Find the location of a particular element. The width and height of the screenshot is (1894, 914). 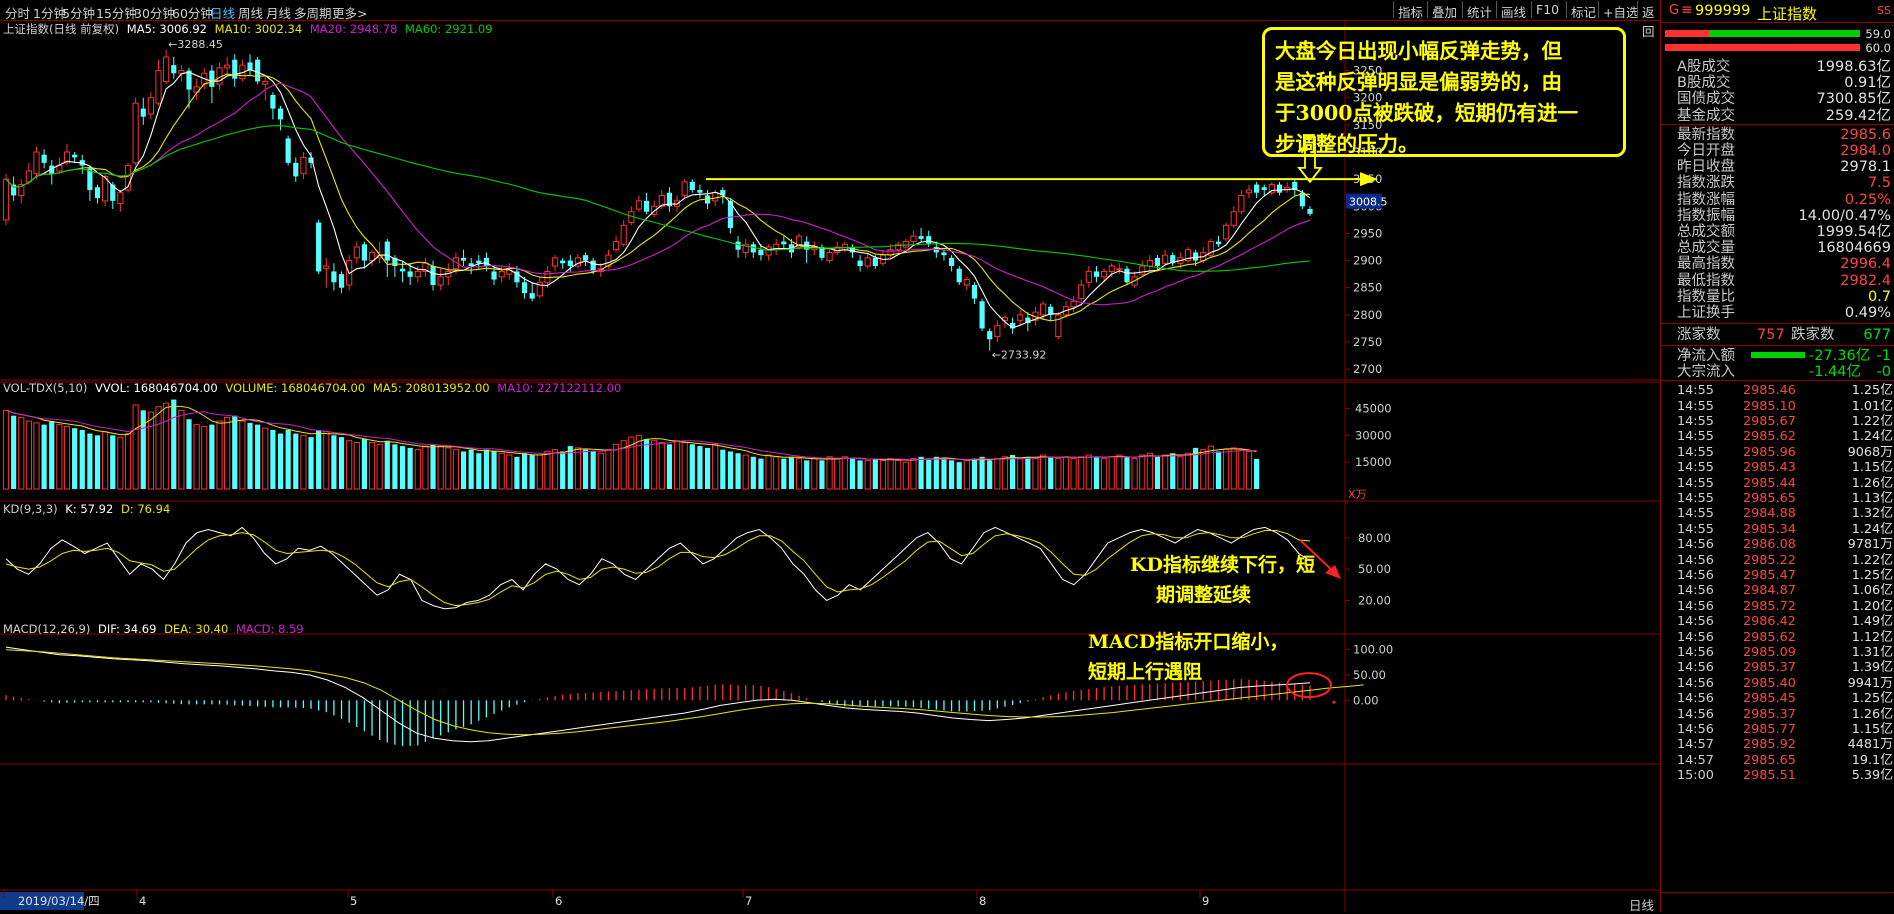

period-tab: 1分钟 is located at coordinates (49, 13).